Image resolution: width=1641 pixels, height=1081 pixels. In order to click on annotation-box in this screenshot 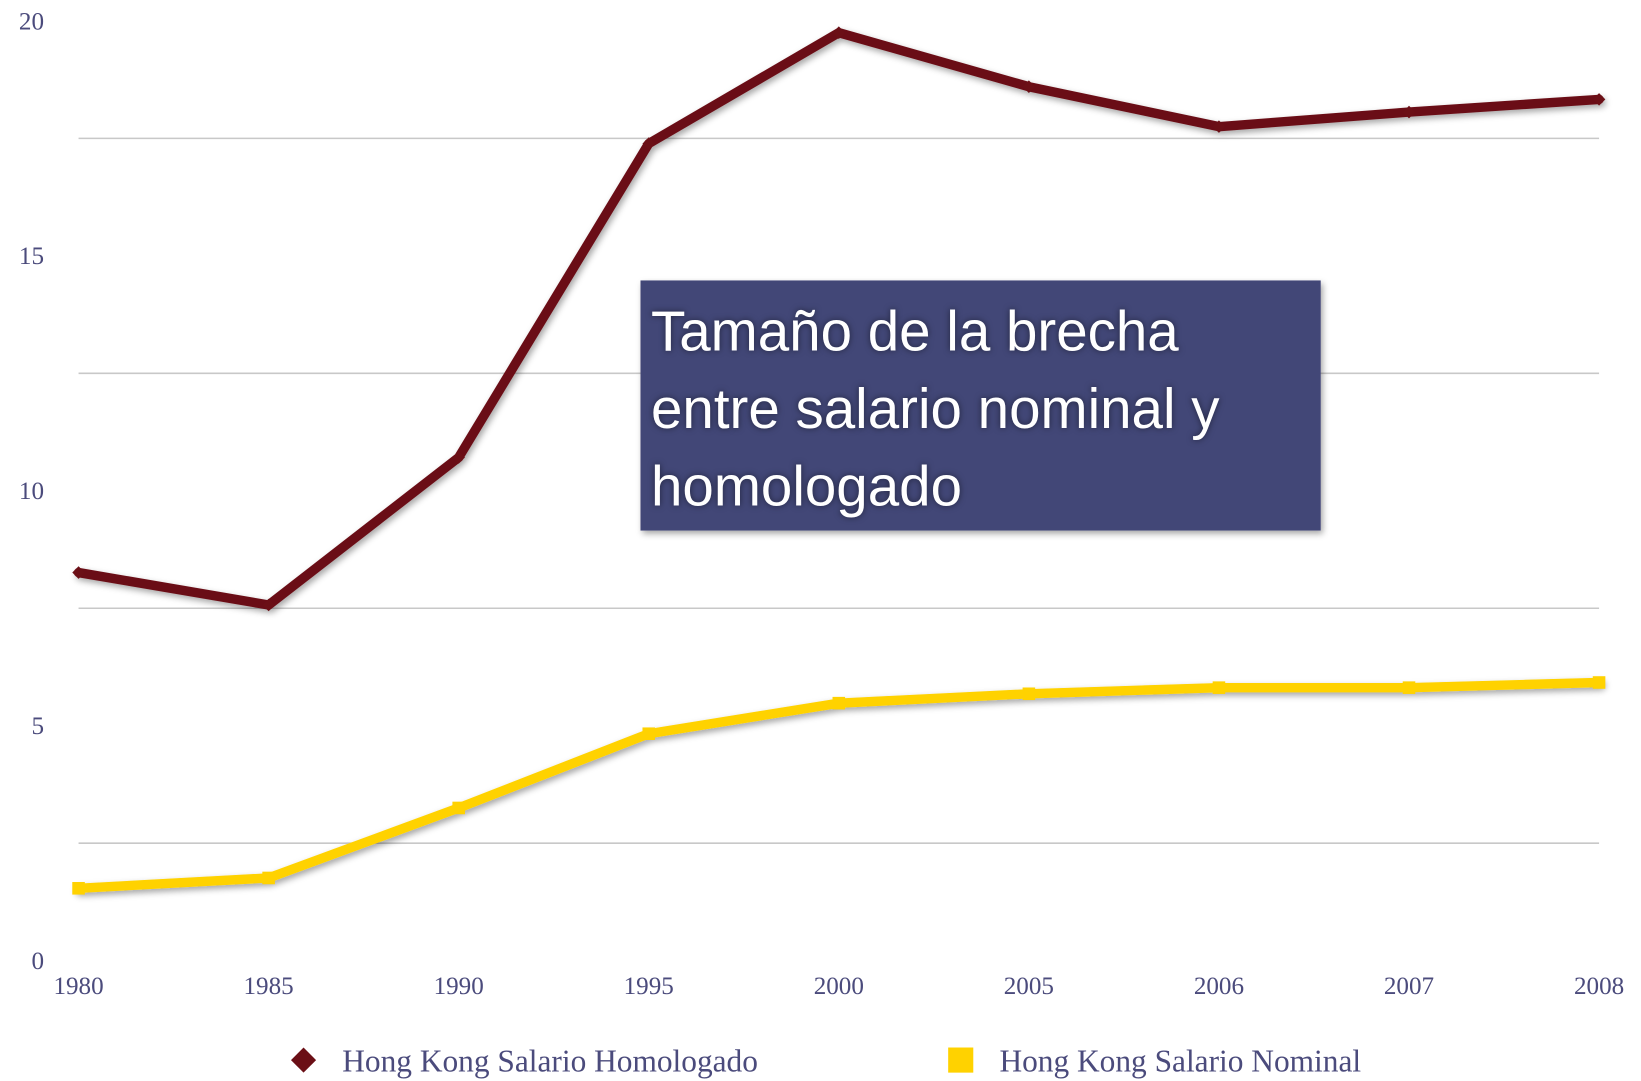, I will do `click(980, 405)`.